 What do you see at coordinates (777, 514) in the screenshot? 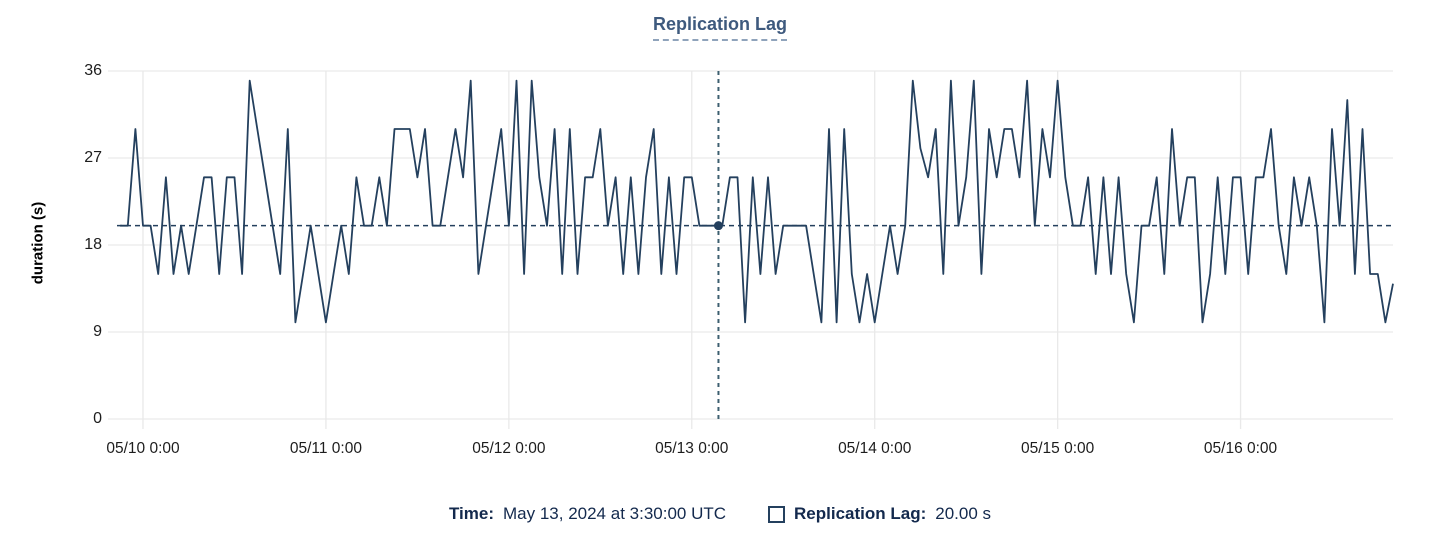
I see `series-swatch-icon` at bounding box center [777, 514].